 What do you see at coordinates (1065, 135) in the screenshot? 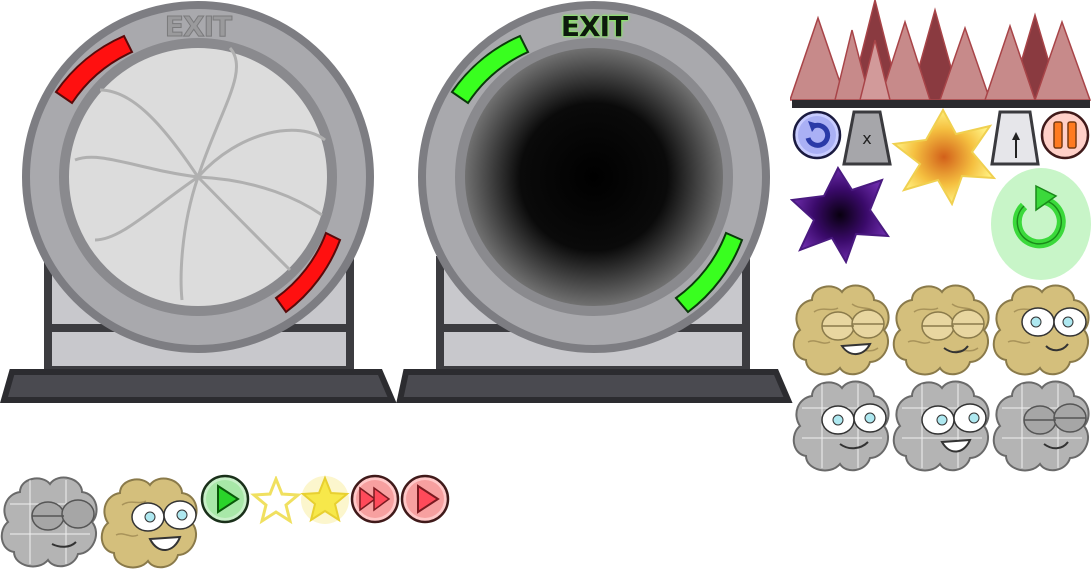
I see `pause-button` at bounding box center [1065, 135].